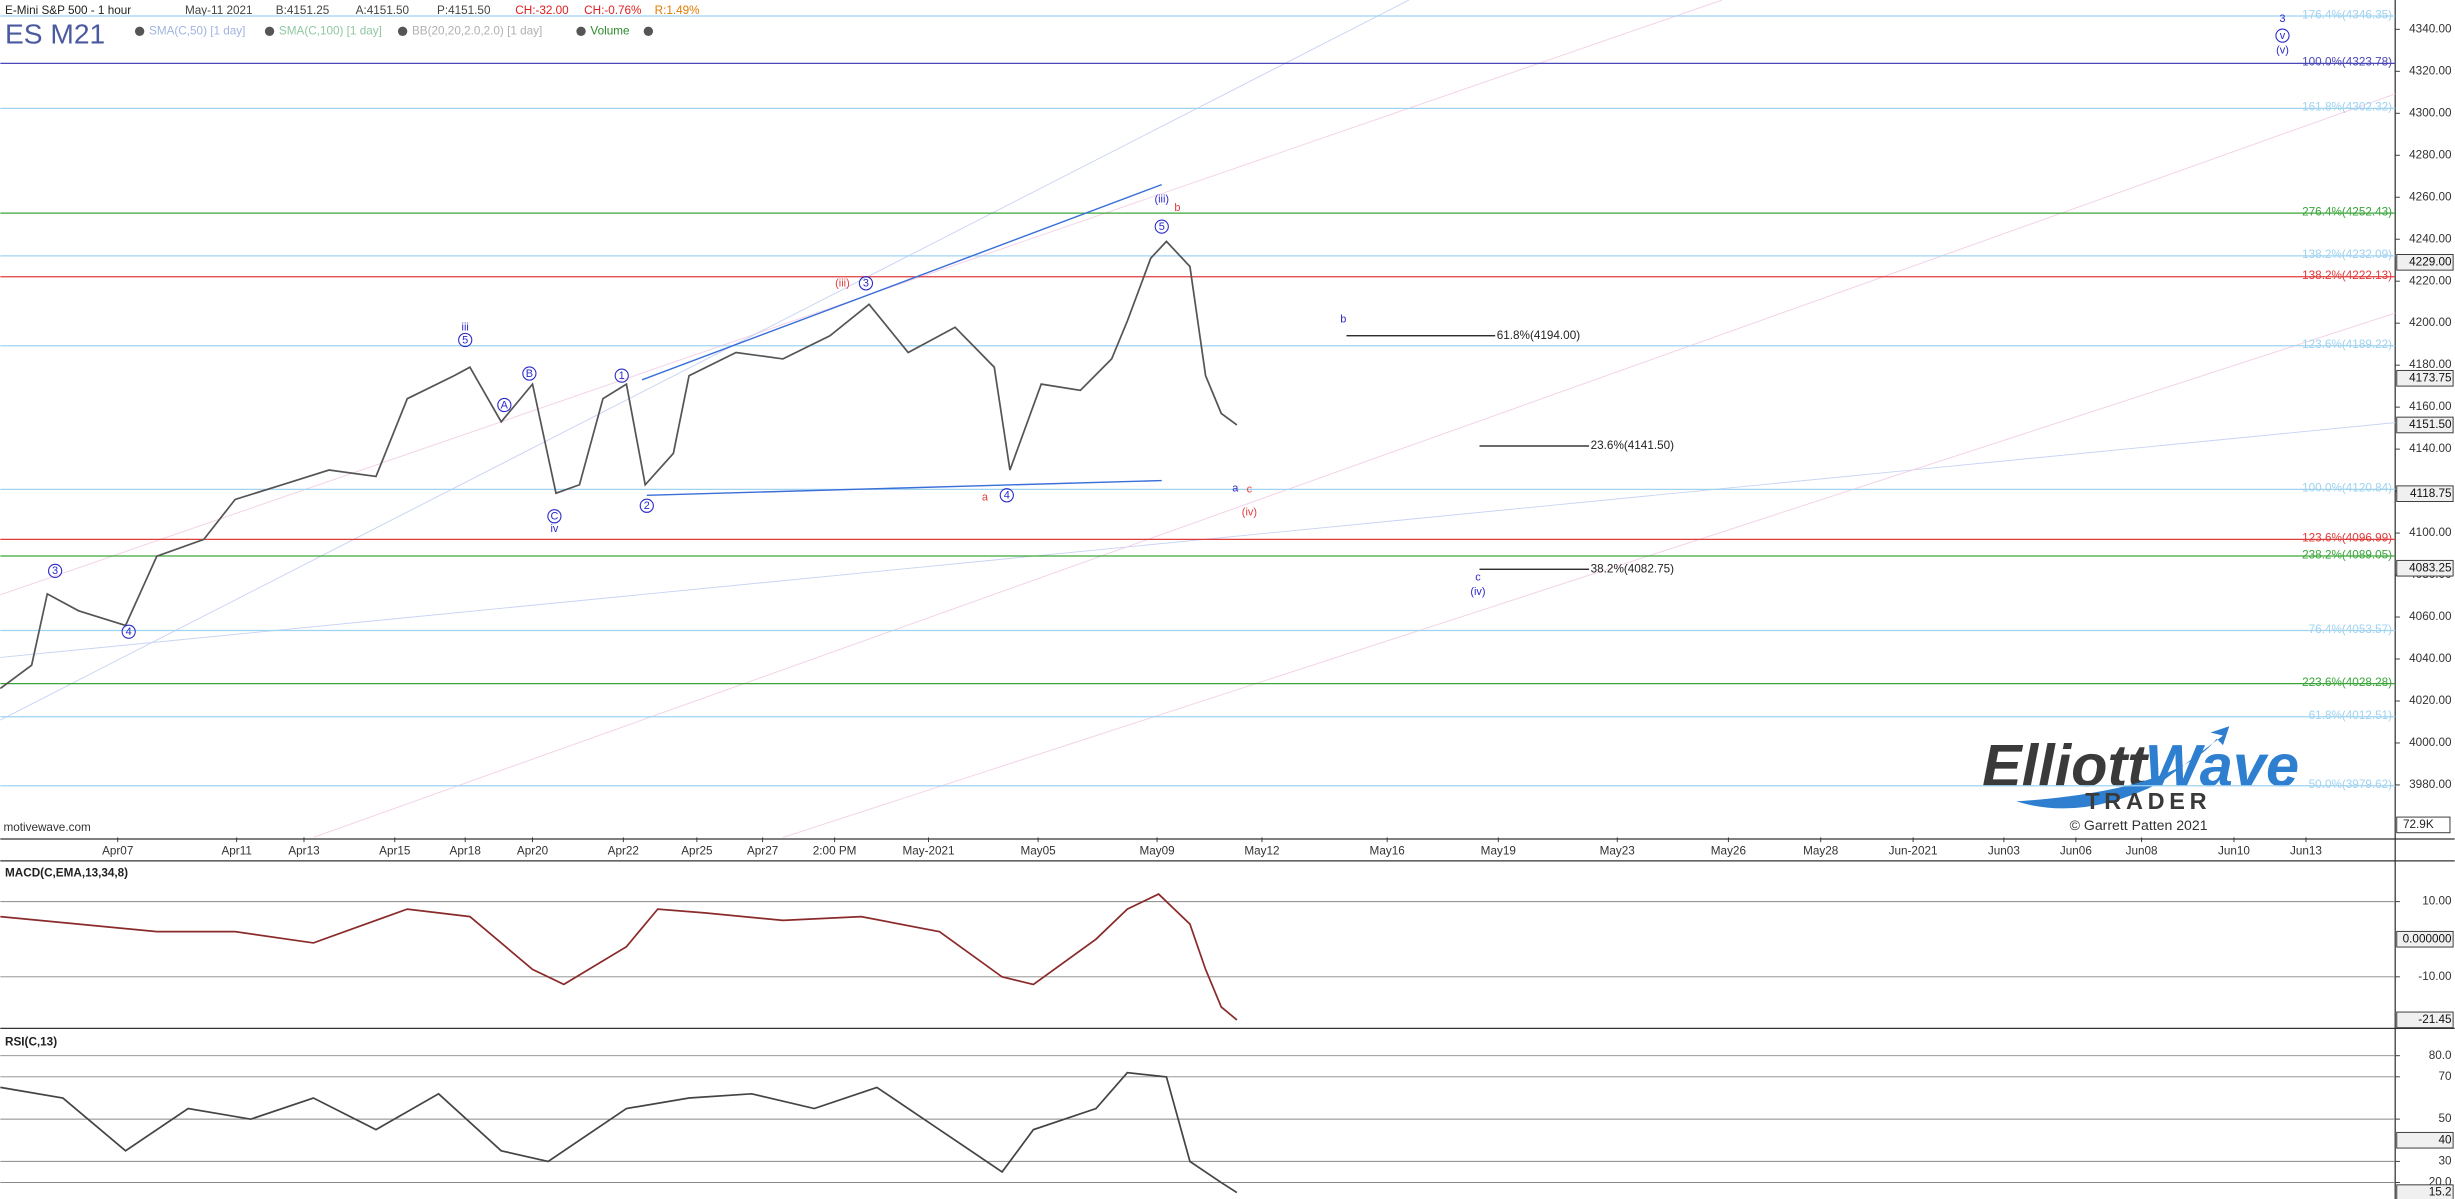 This screenshot has width=2455, height=1199. What do you see at coordinates (1728, 851) in the screenshot?
I see `x-tick-label: May26` at bounding box center [1728, 851].